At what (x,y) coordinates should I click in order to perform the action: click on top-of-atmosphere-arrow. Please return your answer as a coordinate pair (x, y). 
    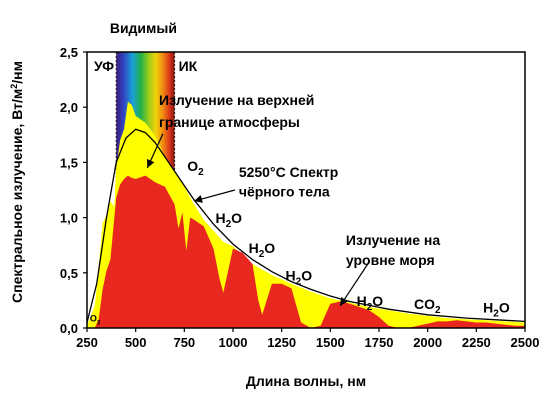
    Looking at the image, I should click on (155, 151).